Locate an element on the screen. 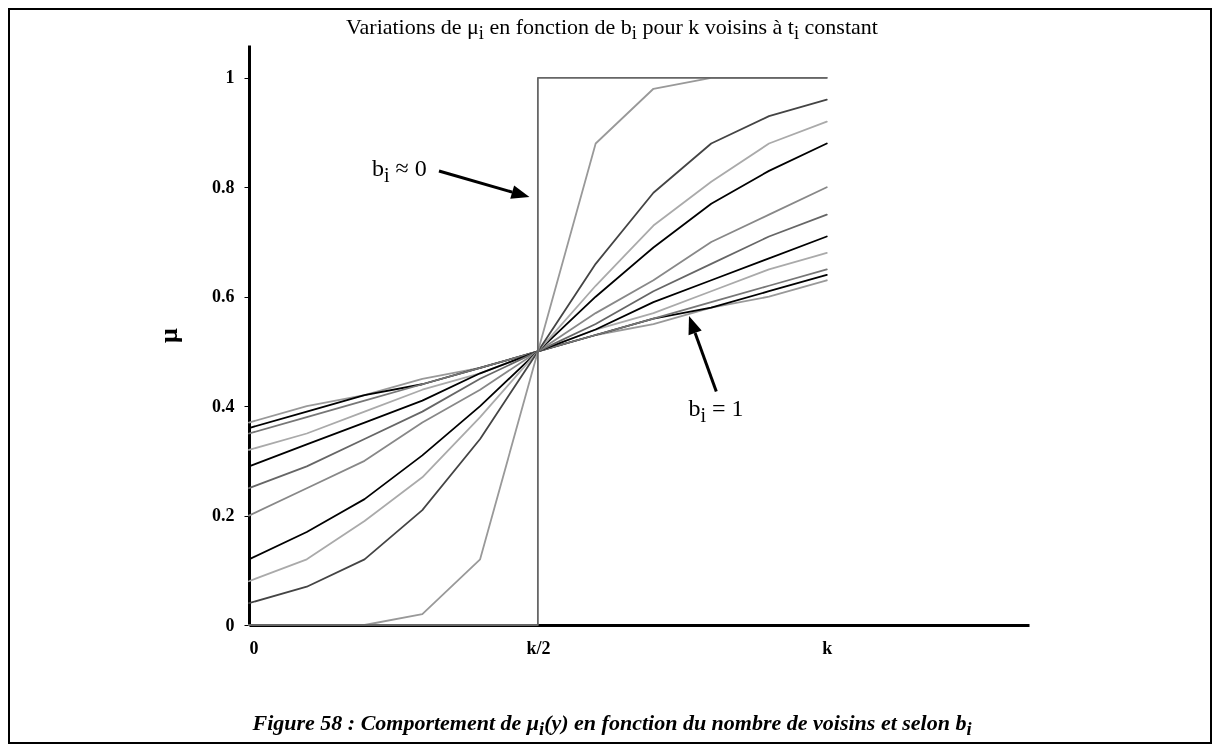 This screenshot has height=754, width=1224. y-tick-label: 0.8 is located at coordinates (223, 186).